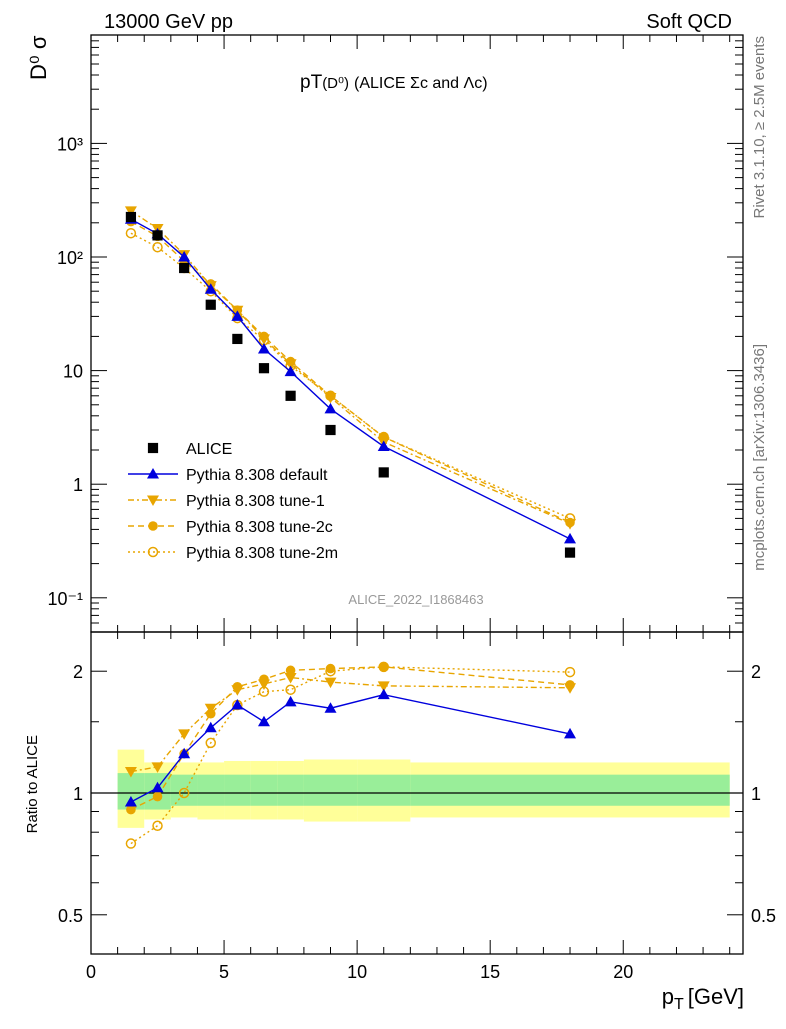 Image resolution: width=786 pixels, height=1029 pixels. I want to click on plot-title: pT(D⁰) (ALICE Σc and Λc), so click(394, 82).